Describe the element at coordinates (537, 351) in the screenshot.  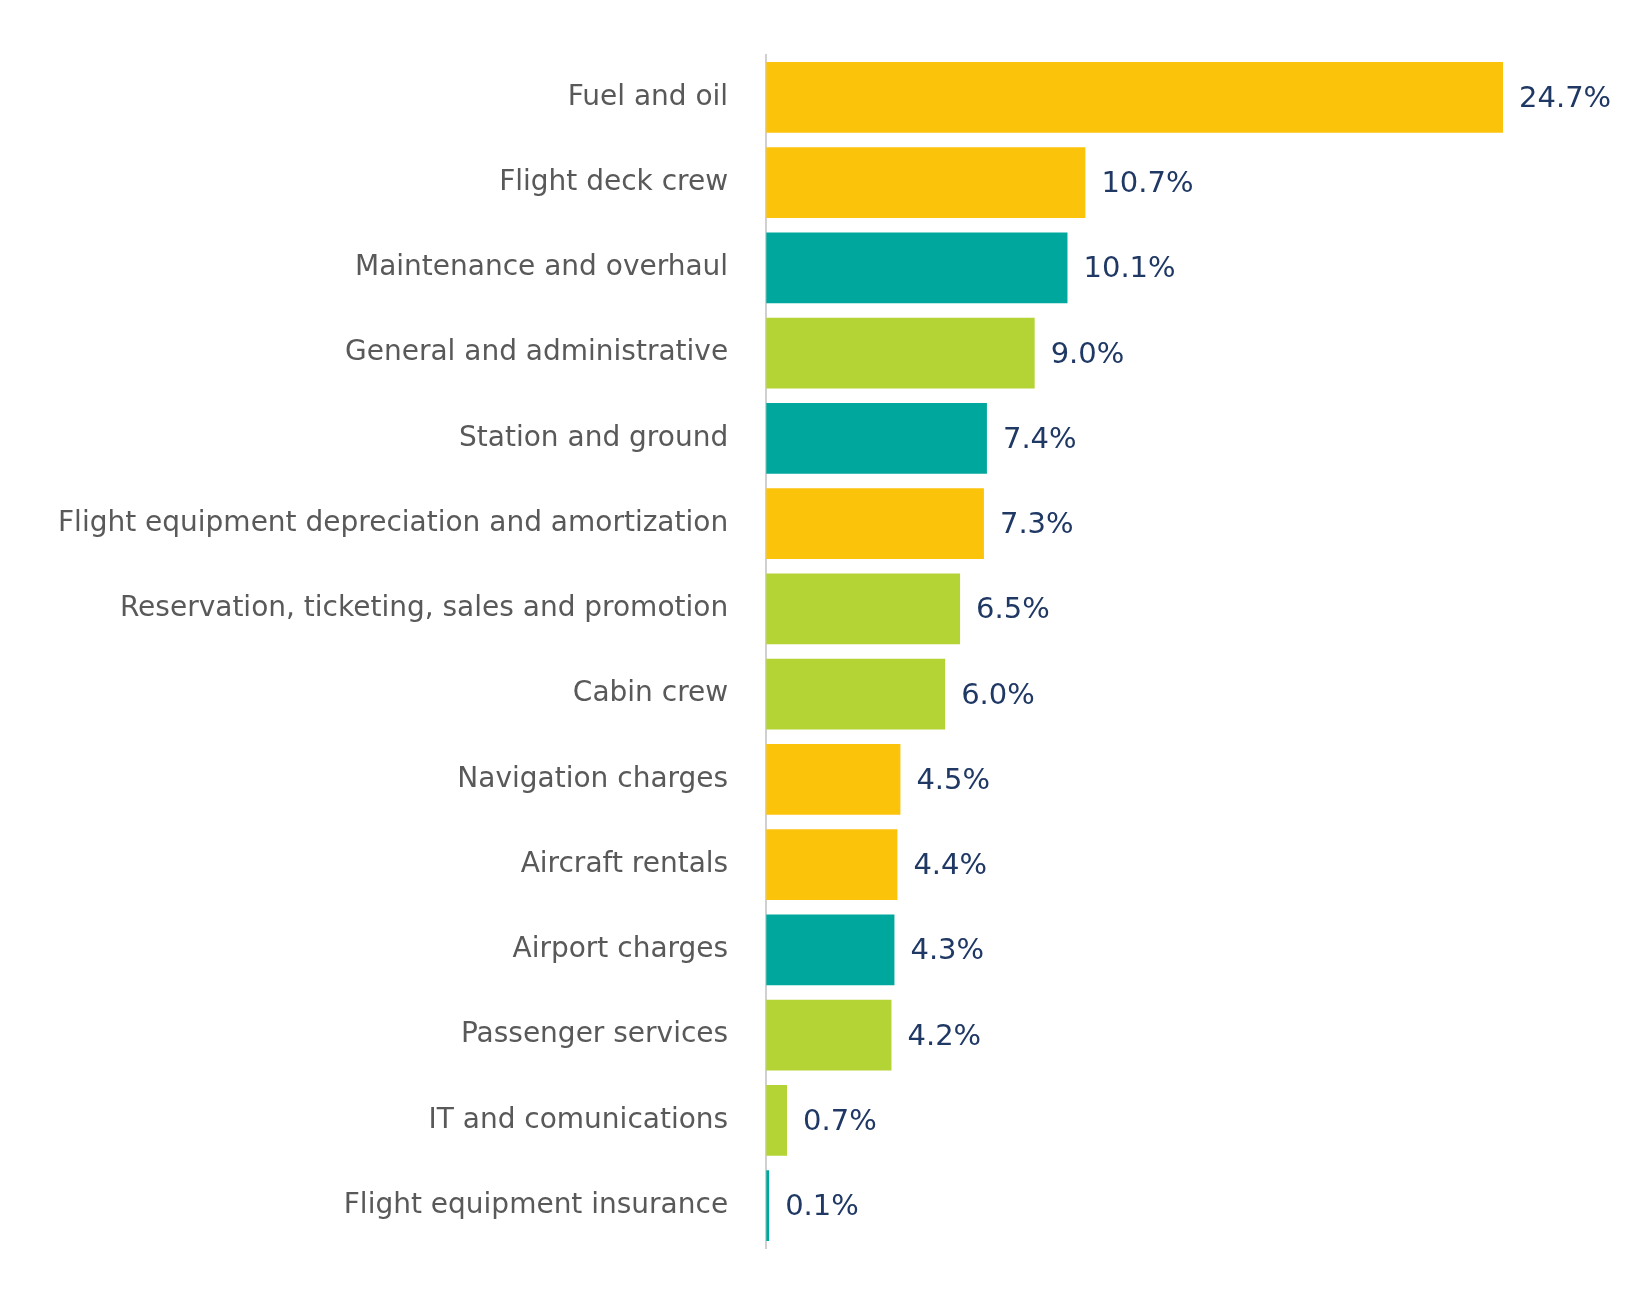
I see `y-tick-label: General and administrative` at that location.